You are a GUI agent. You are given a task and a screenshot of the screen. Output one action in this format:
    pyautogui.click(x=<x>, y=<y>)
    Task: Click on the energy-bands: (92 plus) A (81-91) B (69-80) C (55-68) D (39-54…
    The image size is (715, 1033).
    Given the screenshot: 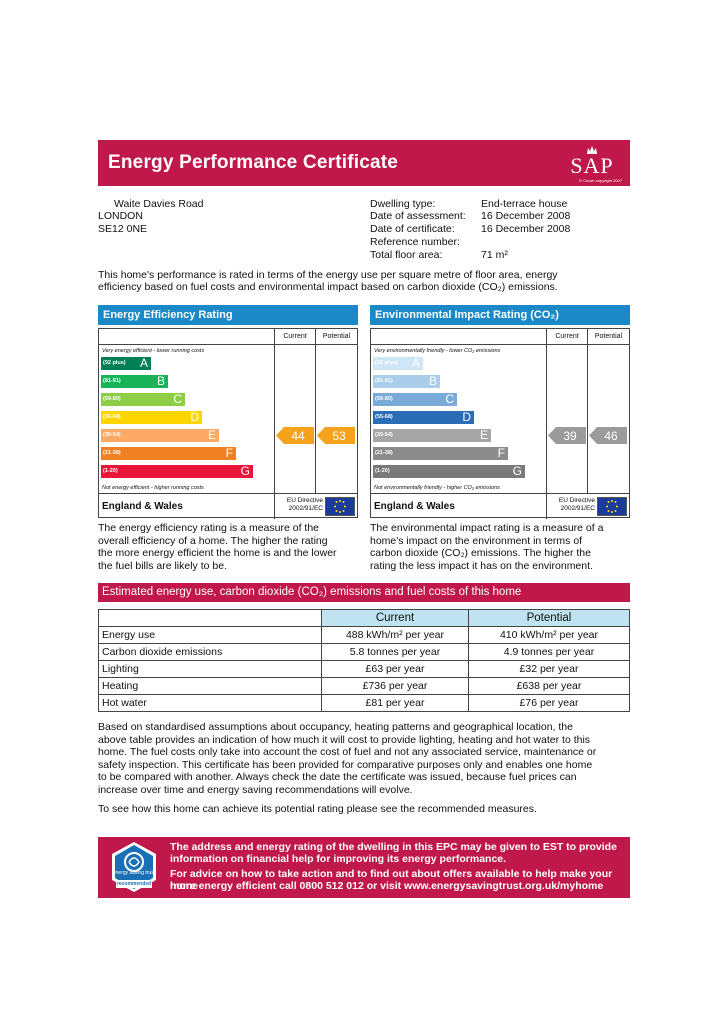 What is the action you would take?
    pyautogui.click(x=187, y=419)
    